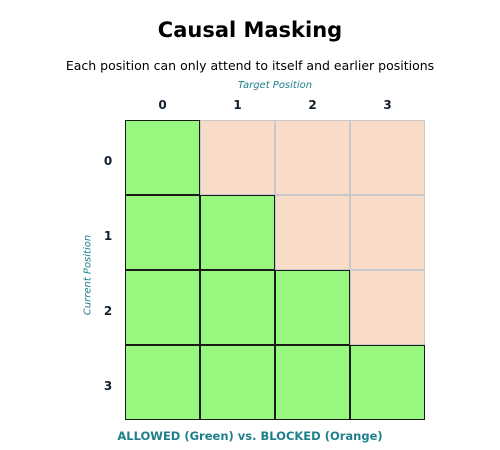  Describe the element at coordinates (250, 436) in the screenshot. I see `legend-caption: ALLOWED (Green) vs. BLOCKED (Orange)` at that location.